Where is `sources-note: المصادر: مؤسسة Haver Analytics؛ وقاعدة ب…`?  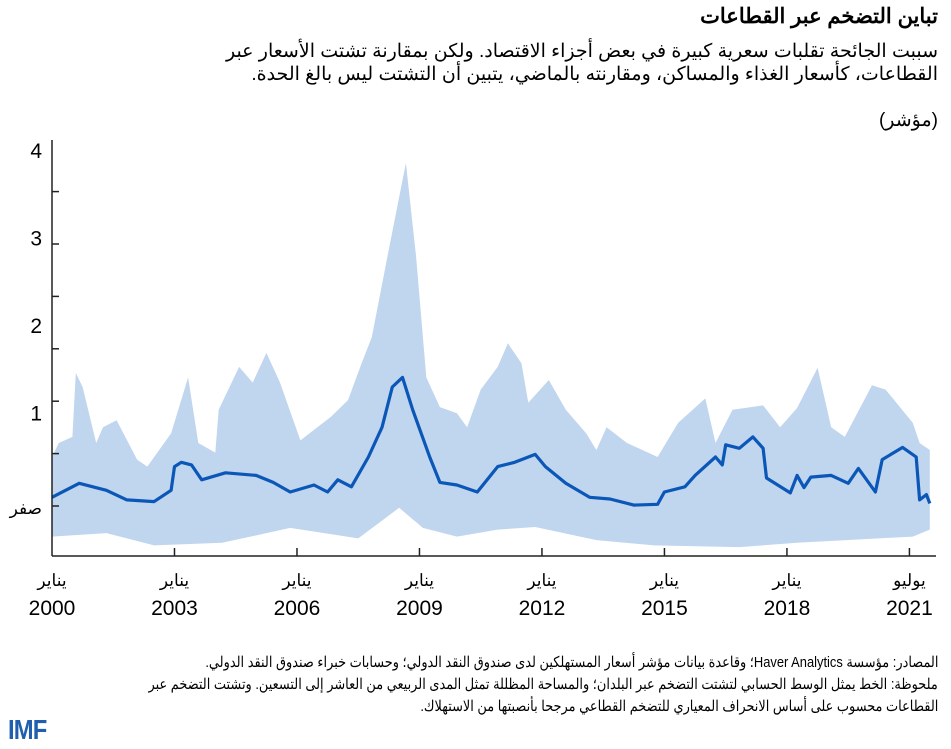 sources-note: المصادر: مؤسسة Haver Analytics؛ وقاعدة ب… is located at coordinates (571, 662).